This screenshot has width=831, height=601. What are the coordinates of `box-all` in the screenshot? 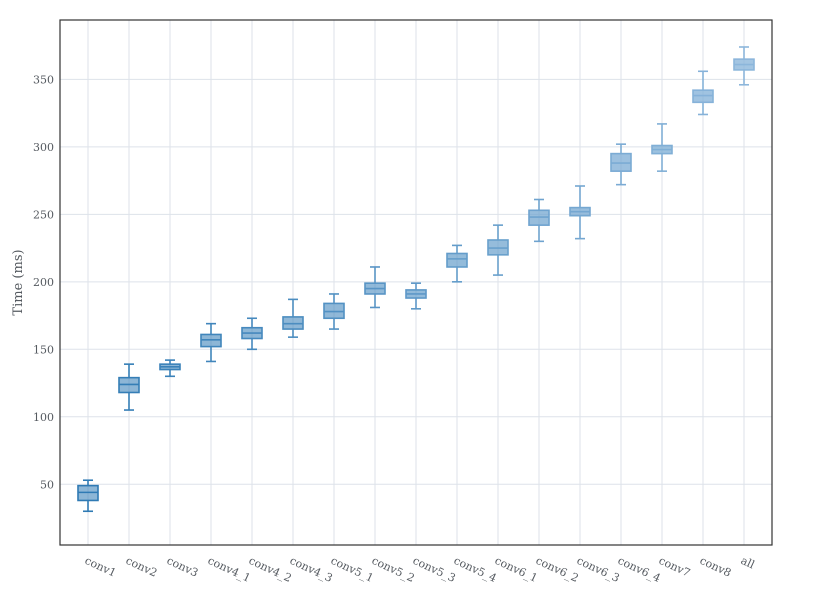 It's located at (744, 66).